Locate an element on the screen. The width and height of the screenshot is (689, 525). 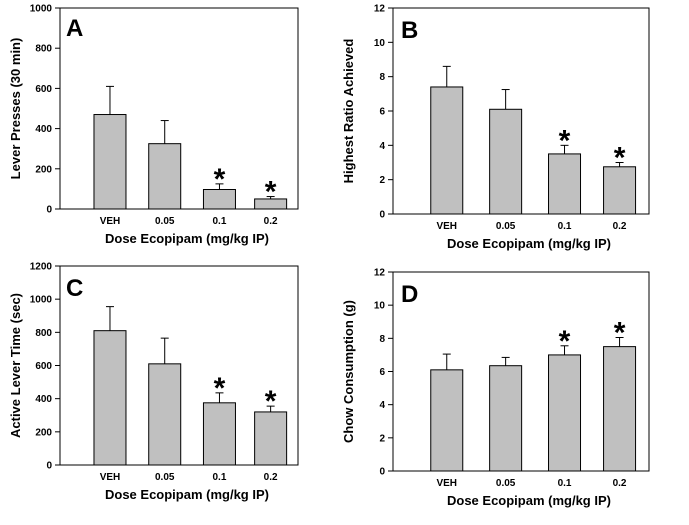
panel-letter: D is located at coordinates (409, 294).